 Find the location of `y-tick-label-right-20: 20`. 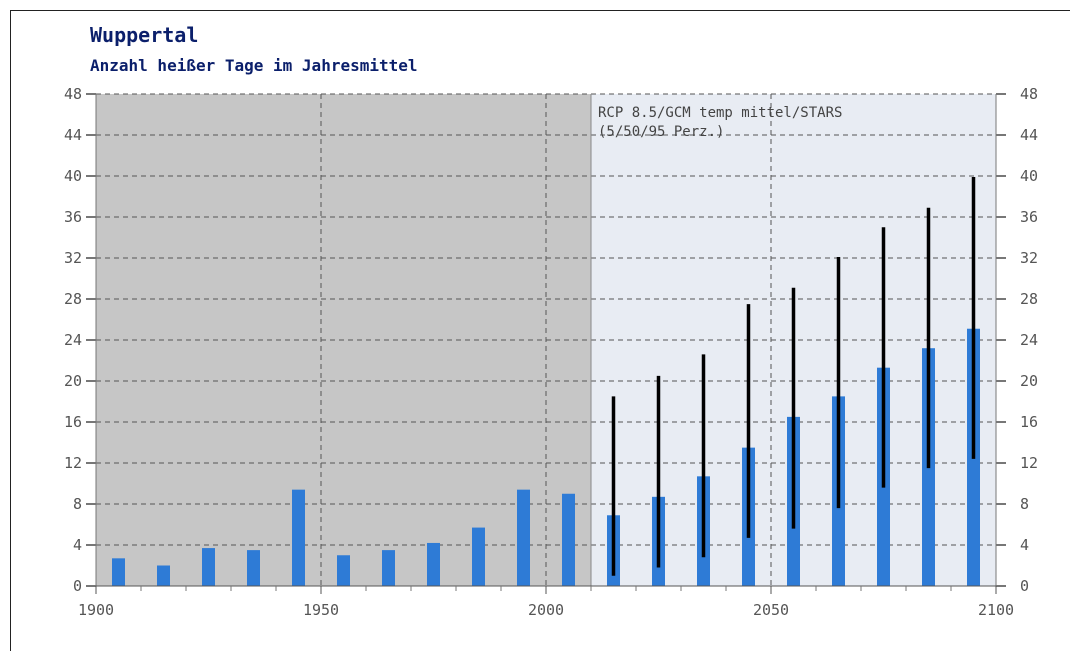

y-tick-label-right-20: 20 is located at coordinates (1029, 381).